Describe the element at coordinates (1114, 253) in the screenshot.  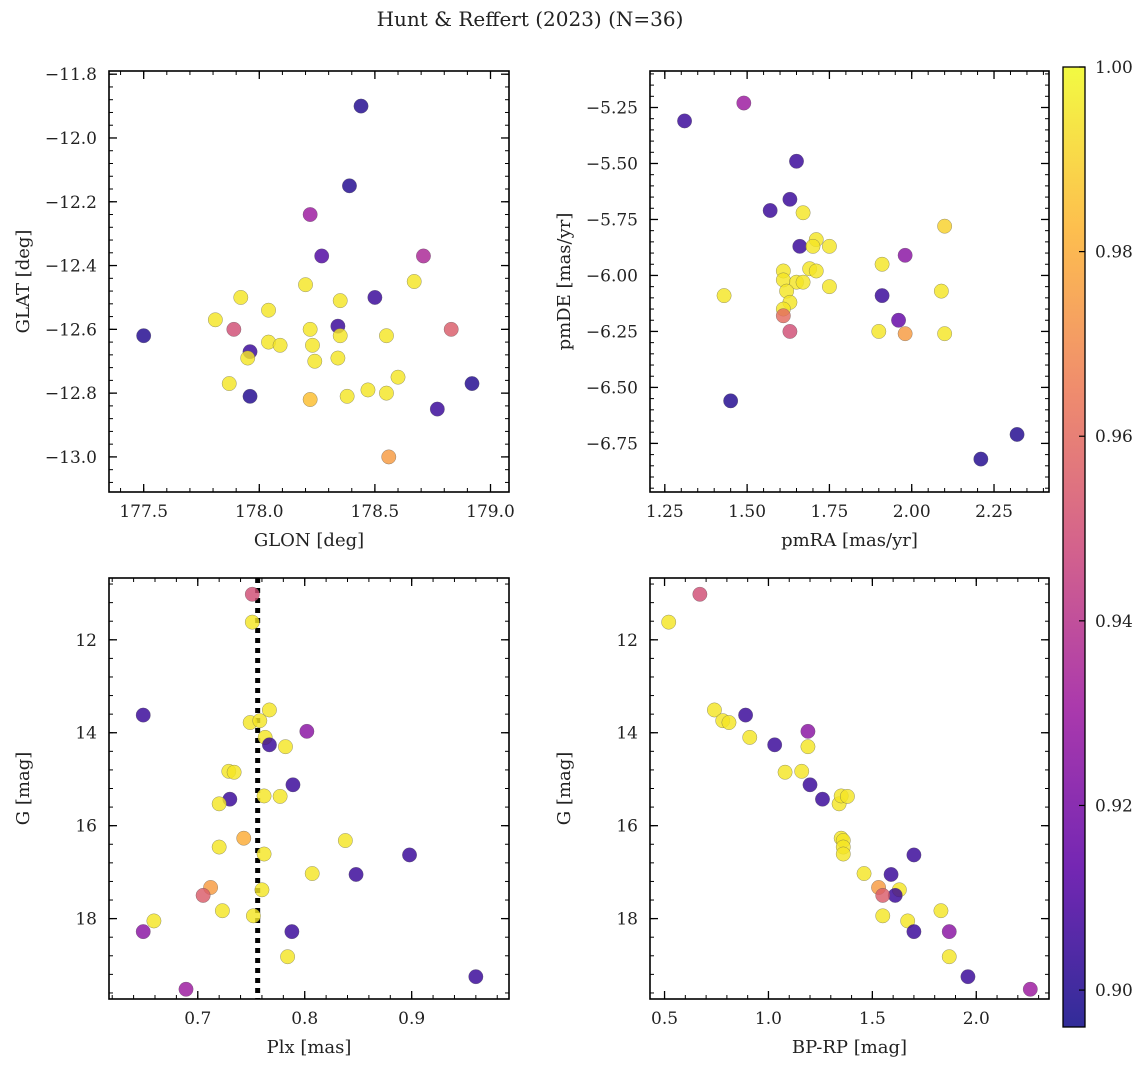
I see `colorbar-tick-label: 0.98` at that location.